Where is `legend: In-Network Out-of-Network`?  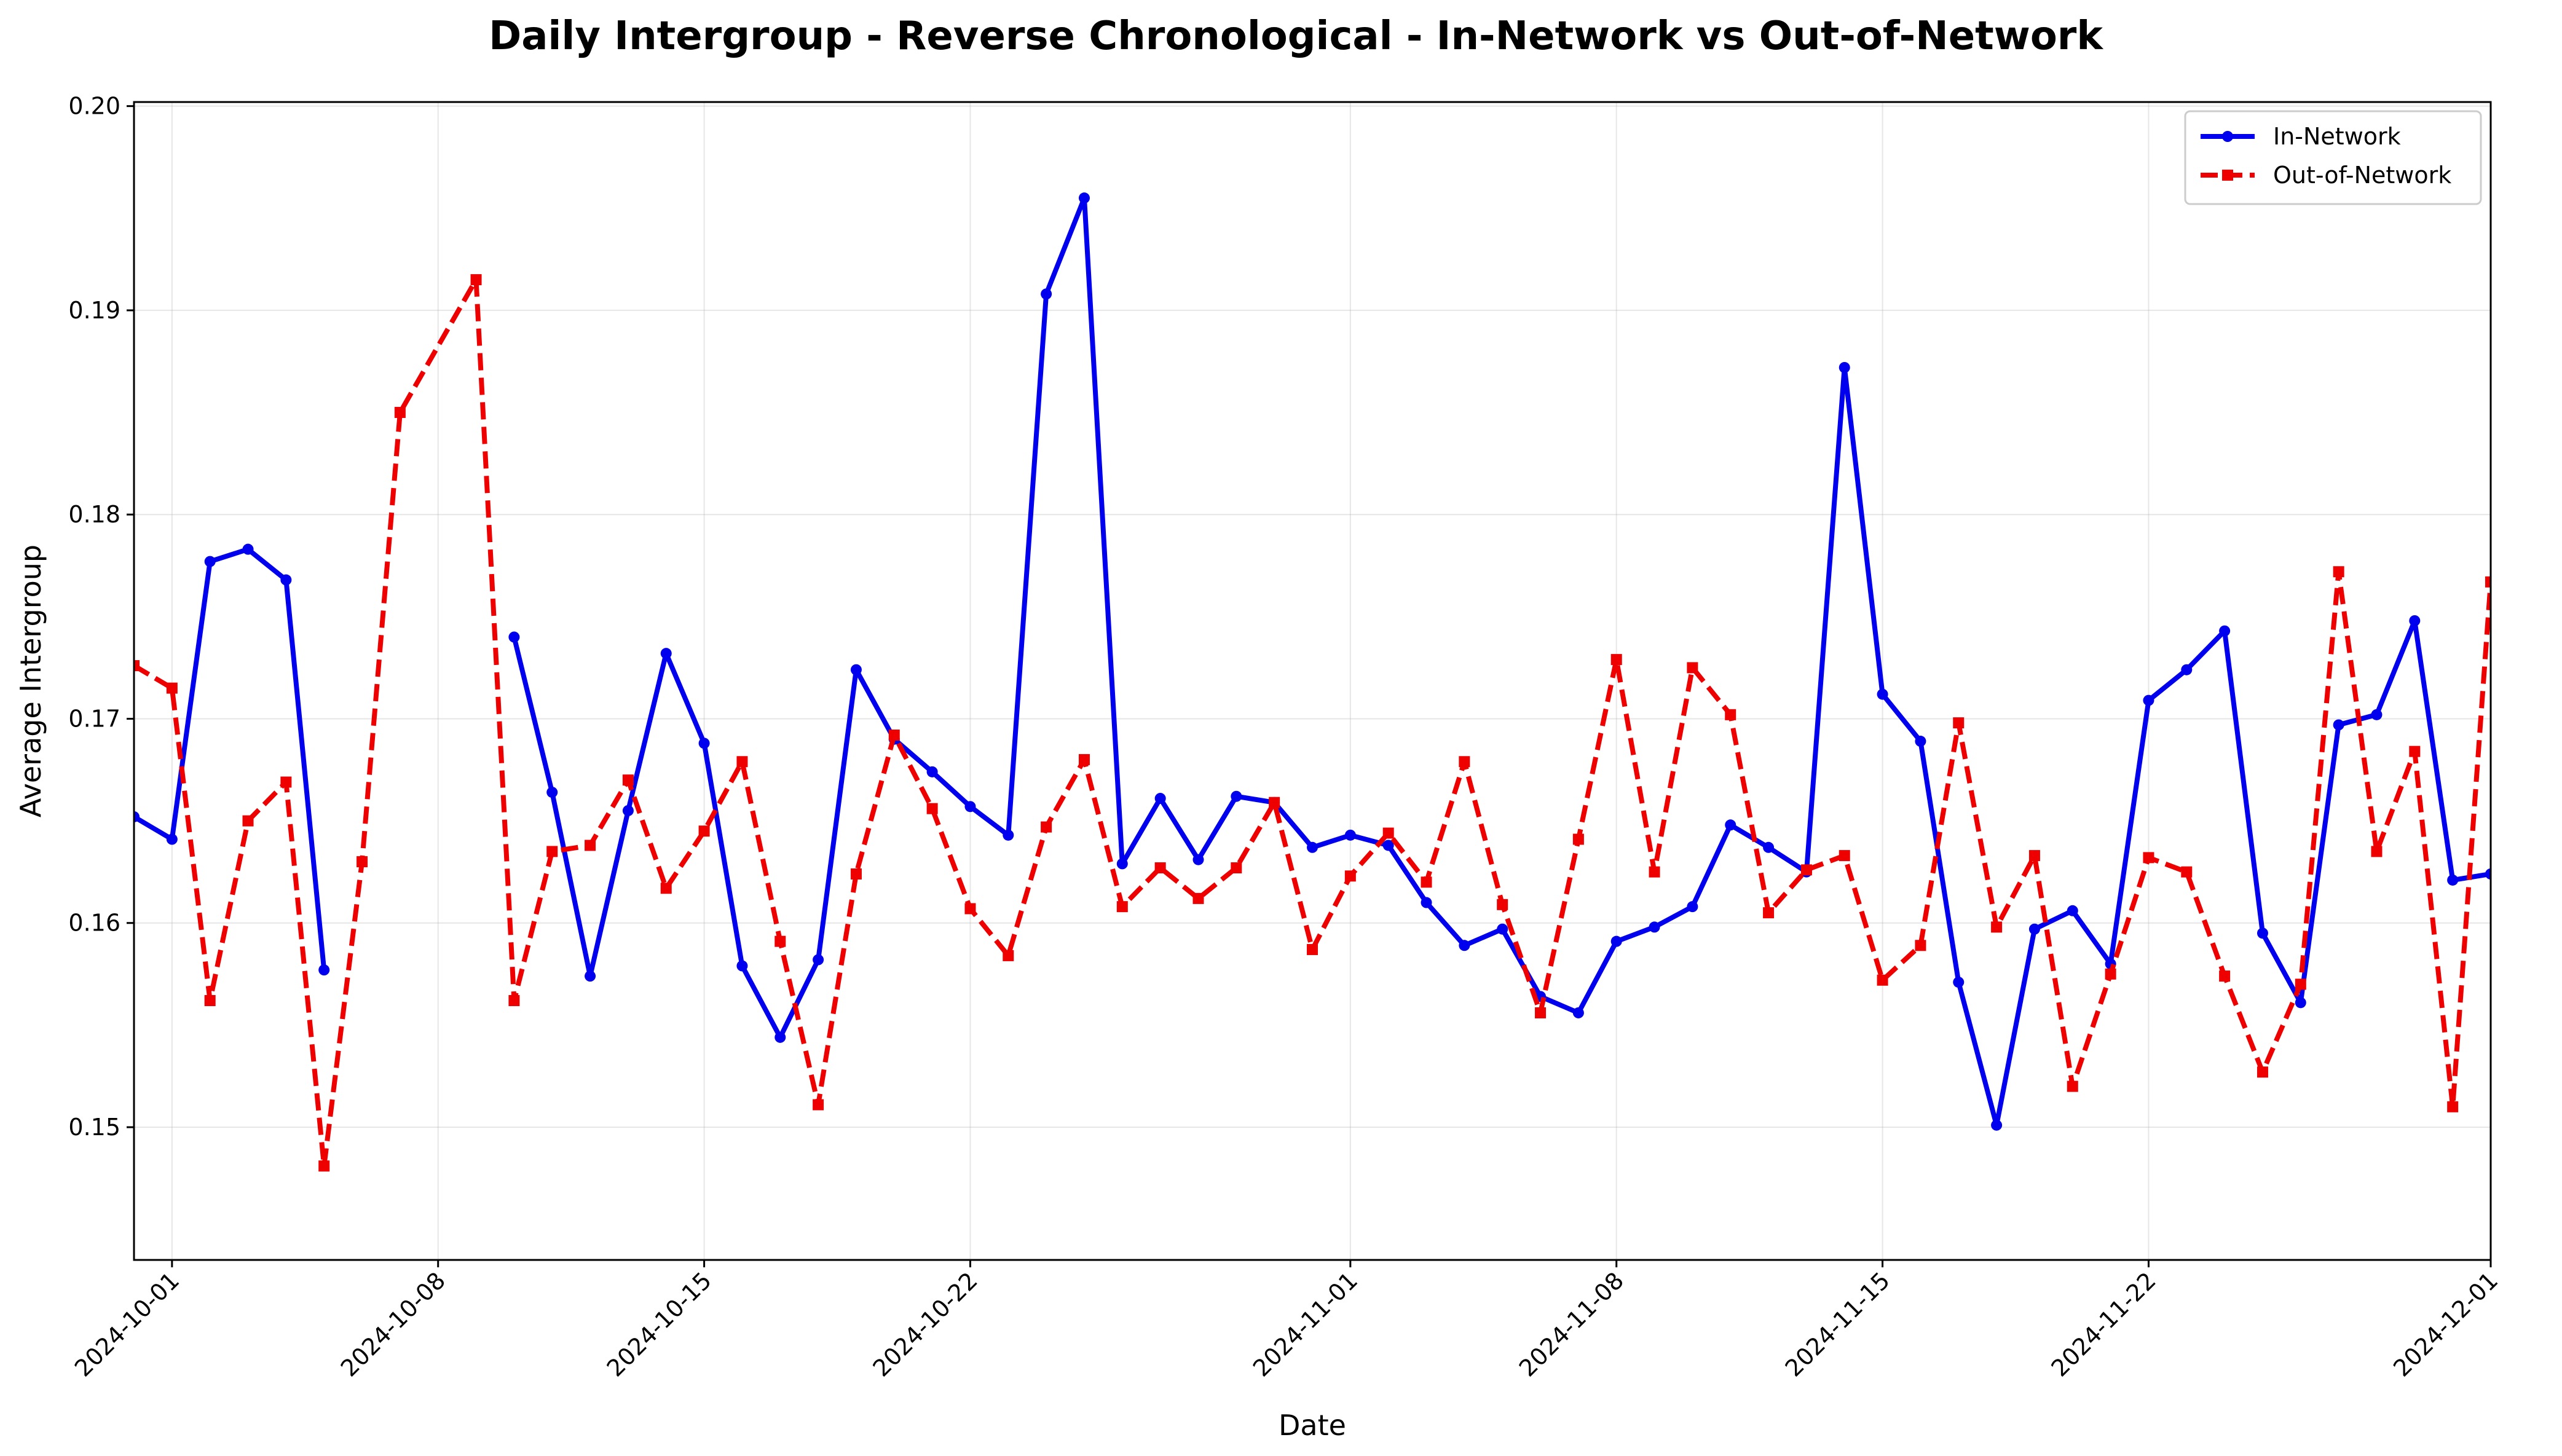
legend: In-Network Out-of-Network is located at coordinates (2333, 157).